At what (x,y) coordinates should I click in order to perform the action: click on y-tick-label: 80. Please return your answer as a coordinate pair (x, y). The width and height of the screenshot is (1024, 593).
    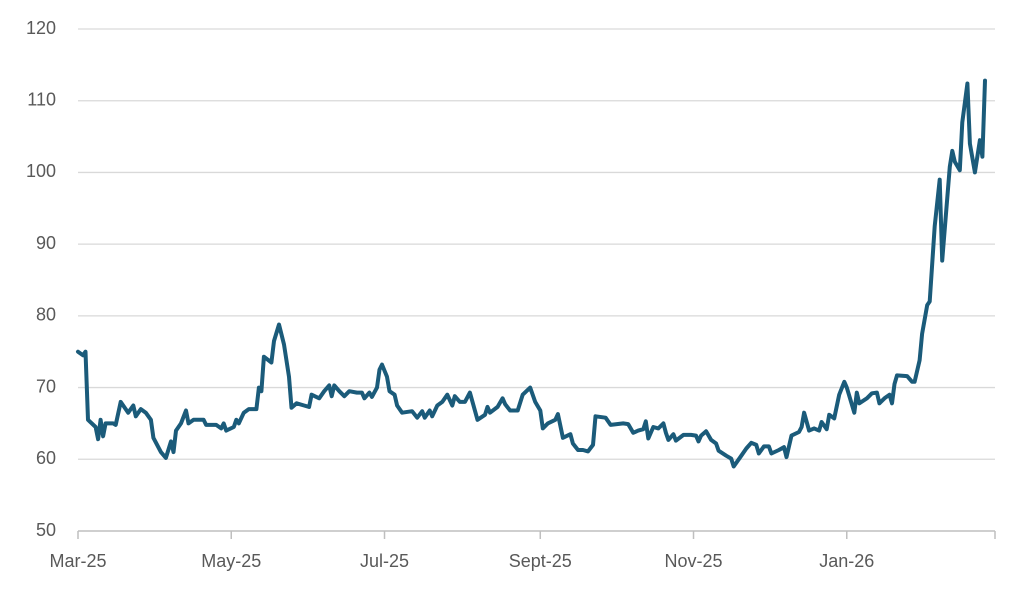
    Looking at the image, I should click on (46, 315).